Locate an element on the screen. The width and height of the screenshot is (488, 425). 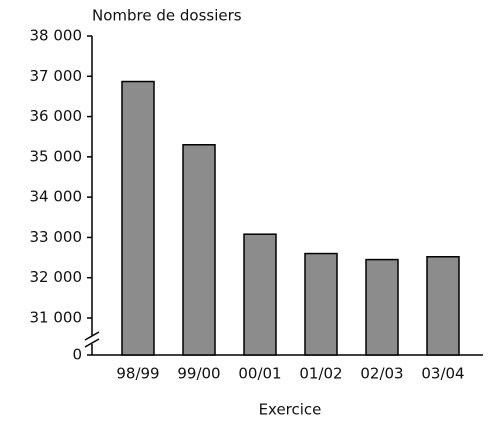
axis-break-gap is located at coordinates (92, 340).